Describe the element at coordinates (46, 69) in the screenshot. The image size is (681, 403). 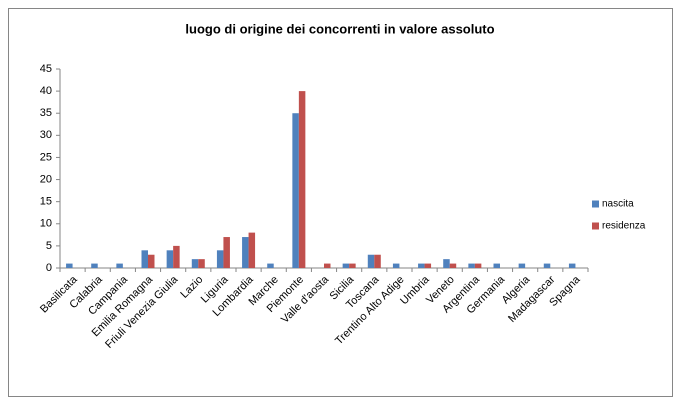
I see `y-tick-label: 45` at that location.